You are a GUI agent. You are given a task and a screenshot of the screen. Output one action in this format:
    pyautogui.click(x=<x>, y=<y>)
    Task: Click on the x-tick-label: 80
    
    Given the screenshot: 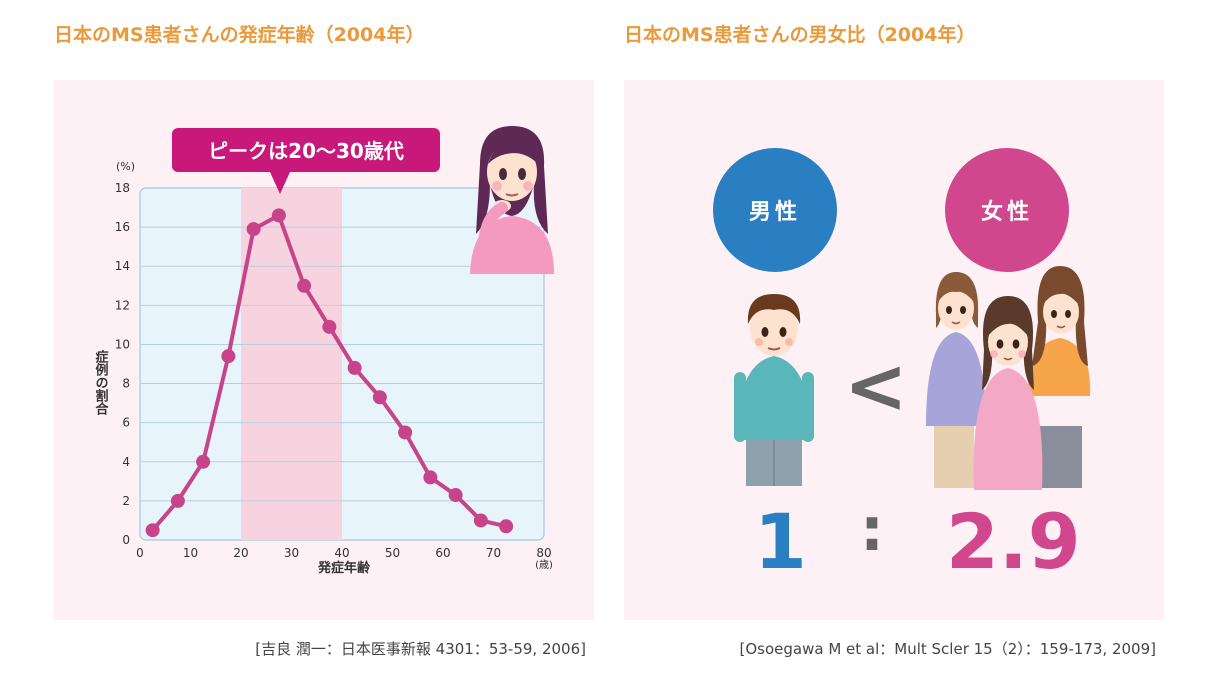 What is the action you would take?
    pyautogui.click(x=543, y=553)
    